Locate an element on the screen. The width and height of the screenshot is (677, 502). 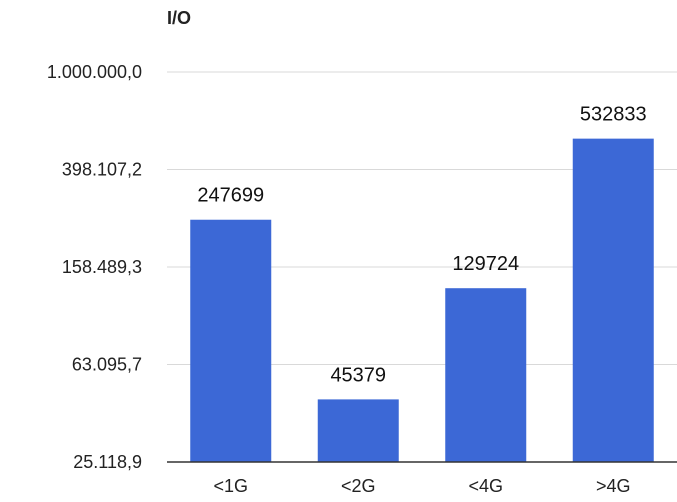
data-label: 532833 is located at coordinates (613, 115).